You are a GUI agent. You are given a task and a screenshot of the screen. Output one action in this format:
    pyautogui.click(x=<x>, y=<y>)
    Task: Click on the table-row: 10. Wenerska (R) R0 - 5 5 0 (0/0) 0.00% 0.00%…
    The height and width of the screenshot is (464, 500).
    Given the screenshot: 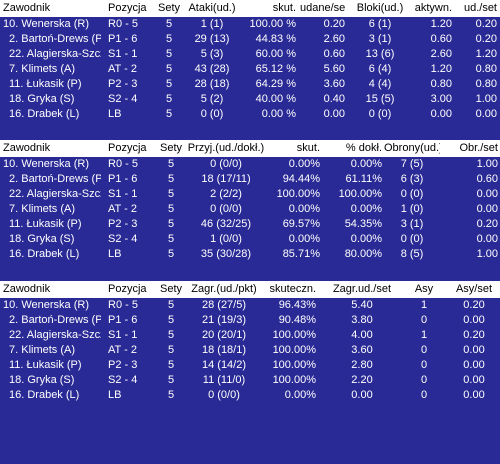 What is the action you would take?
    pyautogui.click(x=250, y=164)
    